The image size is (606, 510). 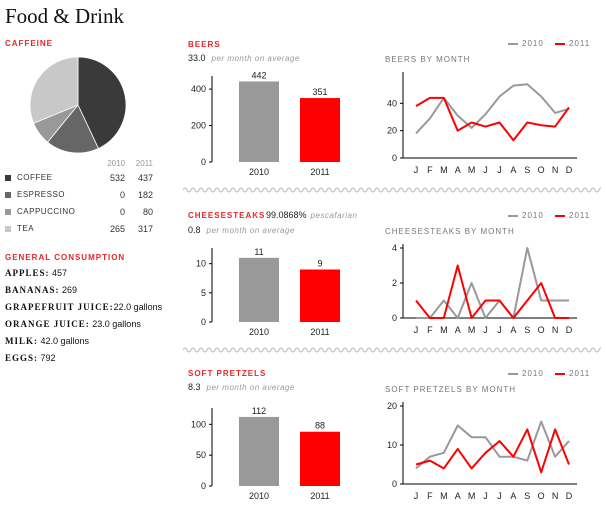 I want to click on pretzels-legend: 2010 2011, so click(x=545, y=373).